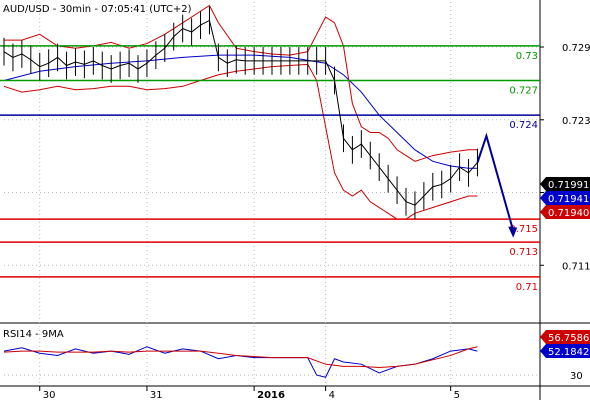 The height and width of the screenshot is (400, 590). I want to click on arrow-head, so click(513, 232).